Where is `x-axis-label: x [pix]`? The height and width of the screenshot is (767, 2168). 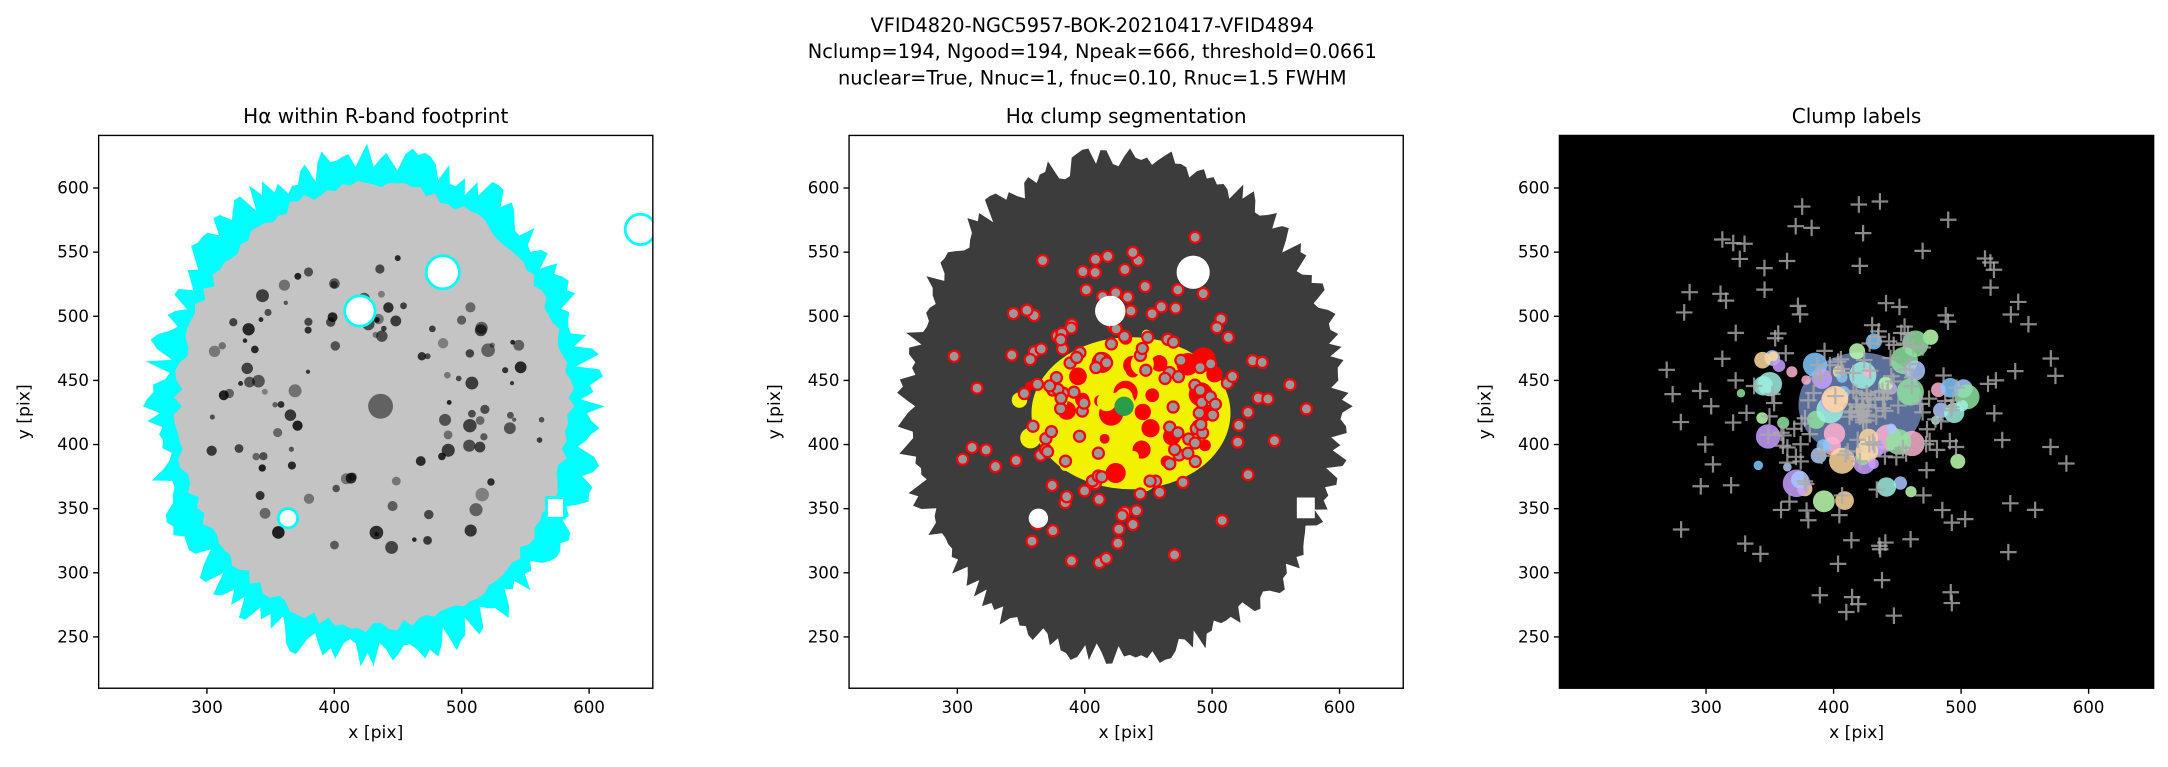 x-axis-label: x [pix] is located at coordinates (1126, 733).